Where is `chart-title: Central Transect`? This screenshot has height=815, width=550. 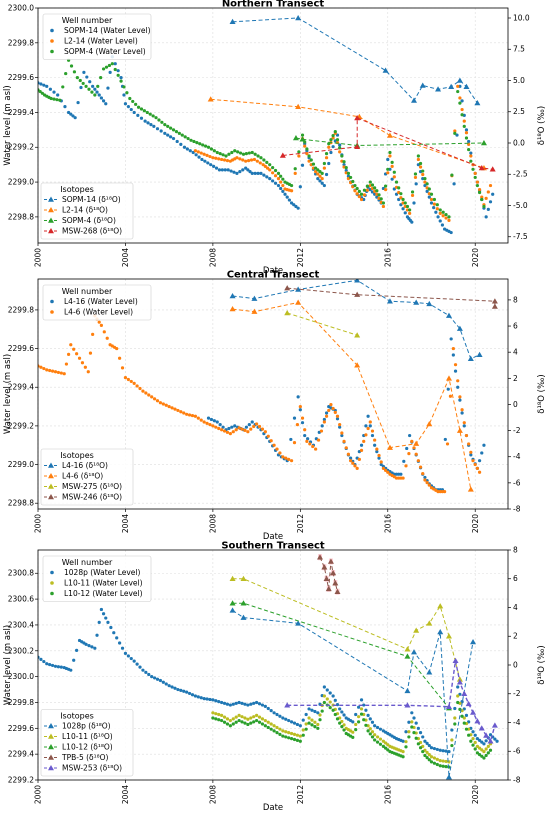 chart-title: Central Transect is located at coordinates (273, 275).